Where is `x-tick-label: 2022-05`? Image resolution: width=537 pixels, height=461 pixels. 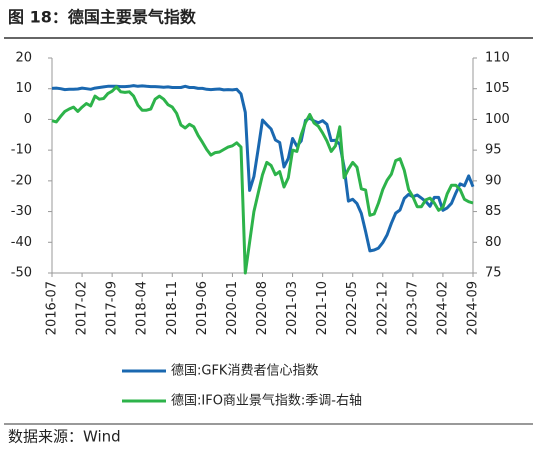 x-tick-label: 2022-05 is located at coordinates (352, 308).